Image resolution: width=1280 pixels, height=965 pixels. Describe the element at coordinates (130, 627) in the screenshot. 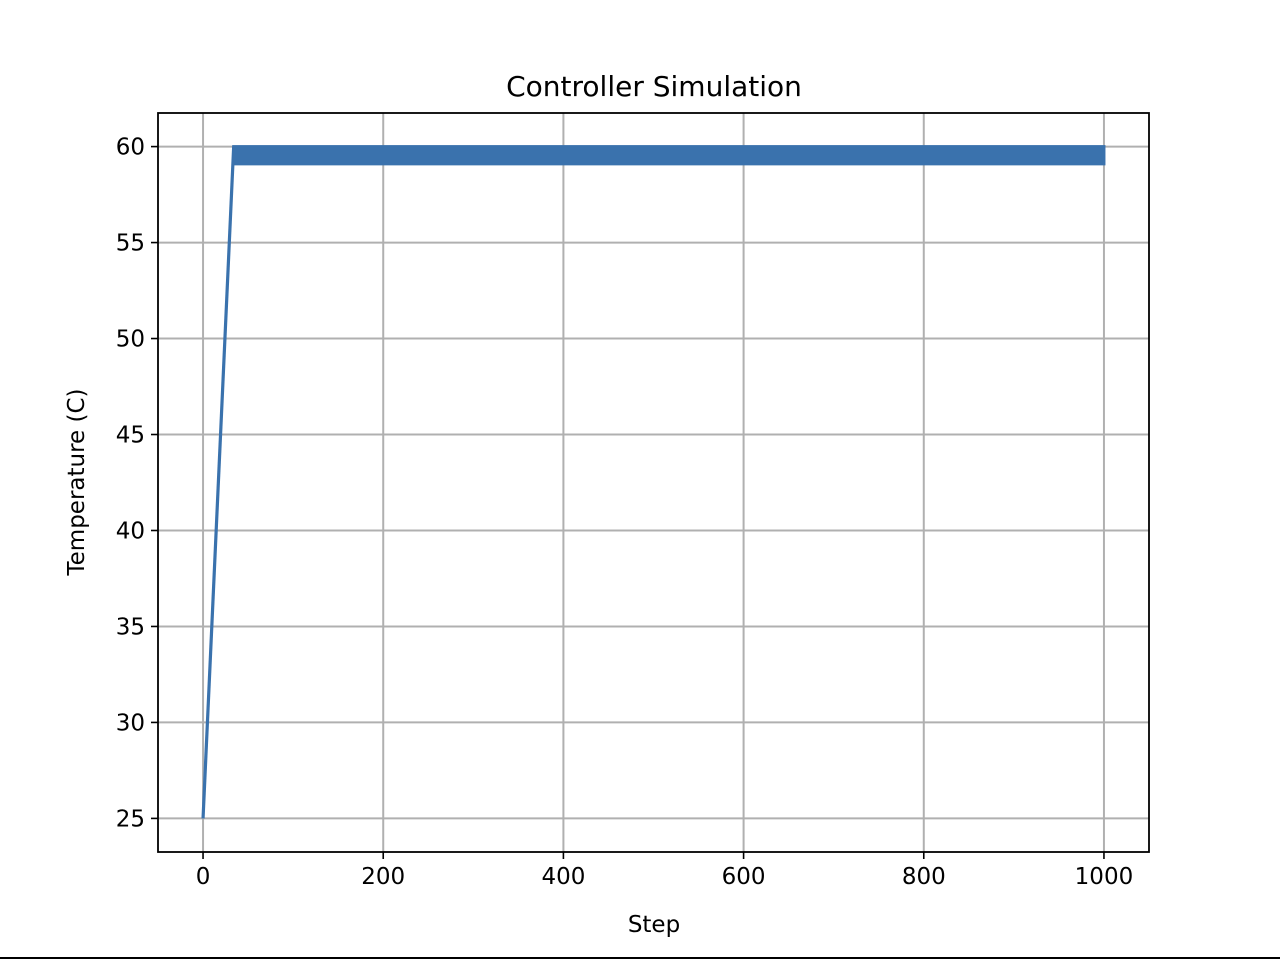

I see `y-tick-label: 35` at that location.